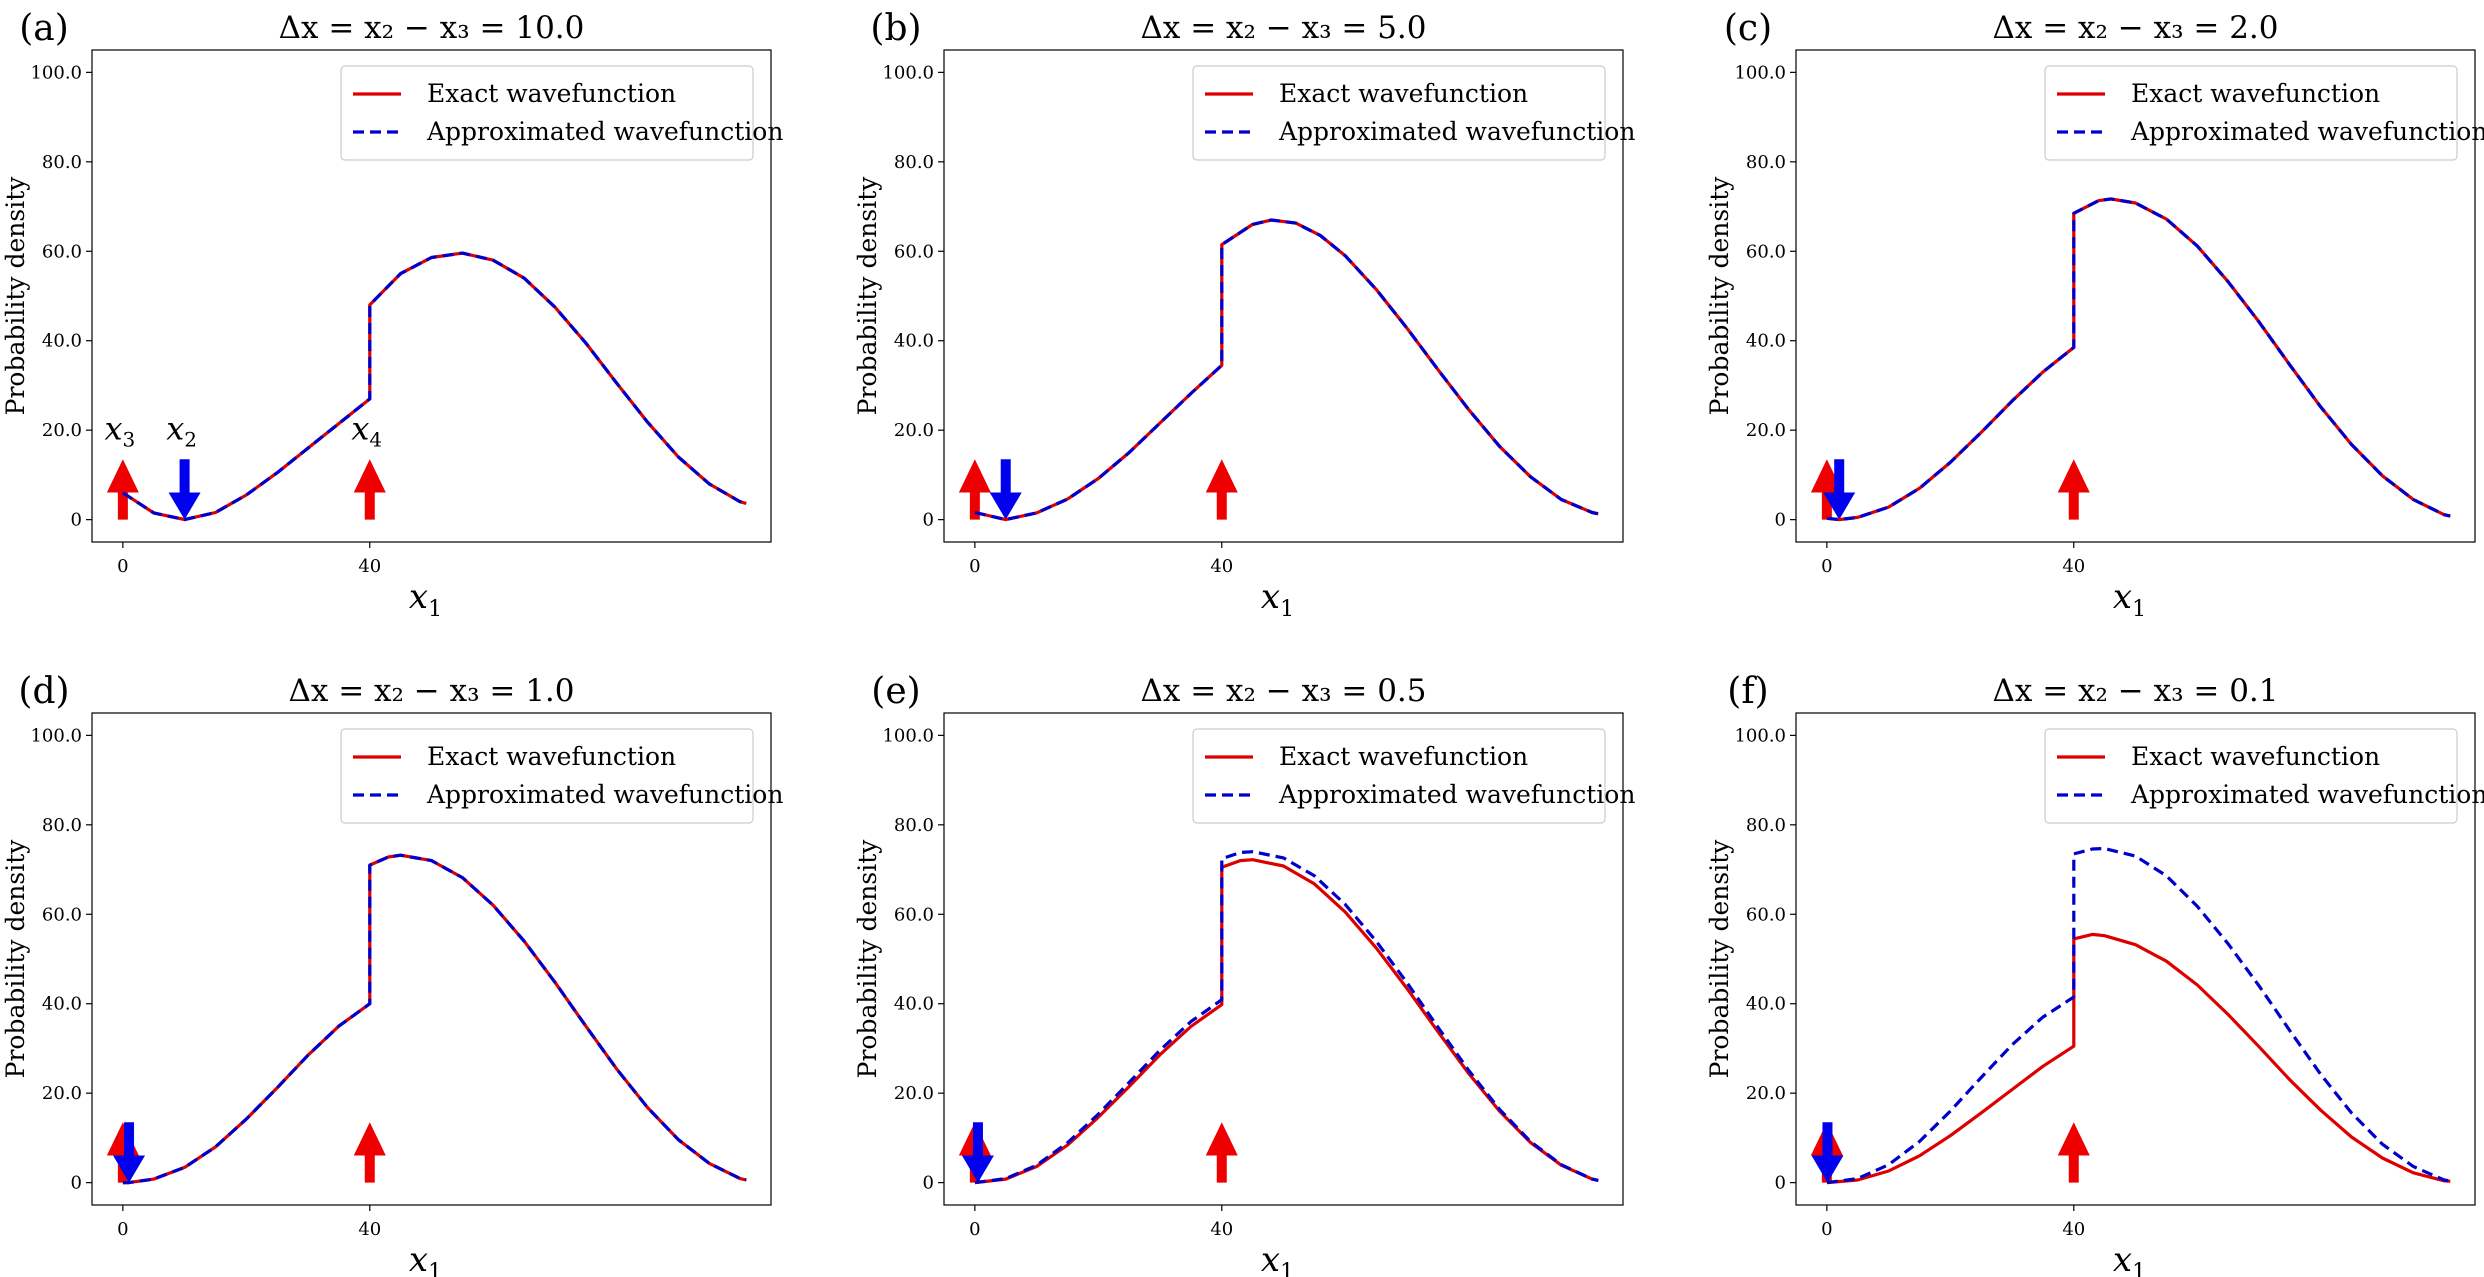  What do you see at coordinates (1747, 691) in the screenshot?
I see `panel-letter: (f)` at bounding box center [1747, 691].